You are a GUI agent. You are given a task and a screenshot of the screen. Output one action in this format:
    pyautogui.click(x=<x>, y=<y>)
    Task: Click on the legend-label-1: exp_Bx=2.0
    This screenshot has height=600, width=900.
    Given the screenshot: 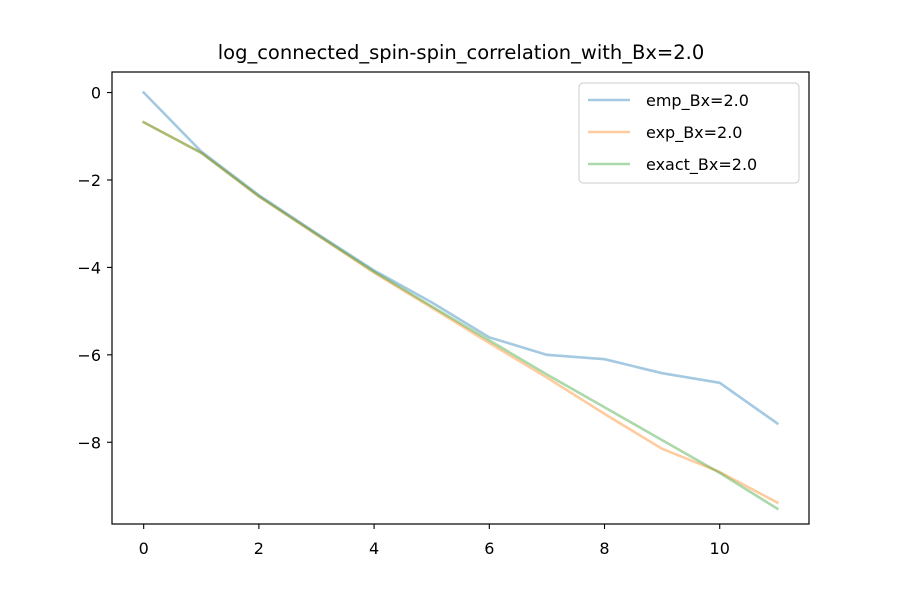 What is the action you would take?
    pyautogui.click(x=694, y=133)
    